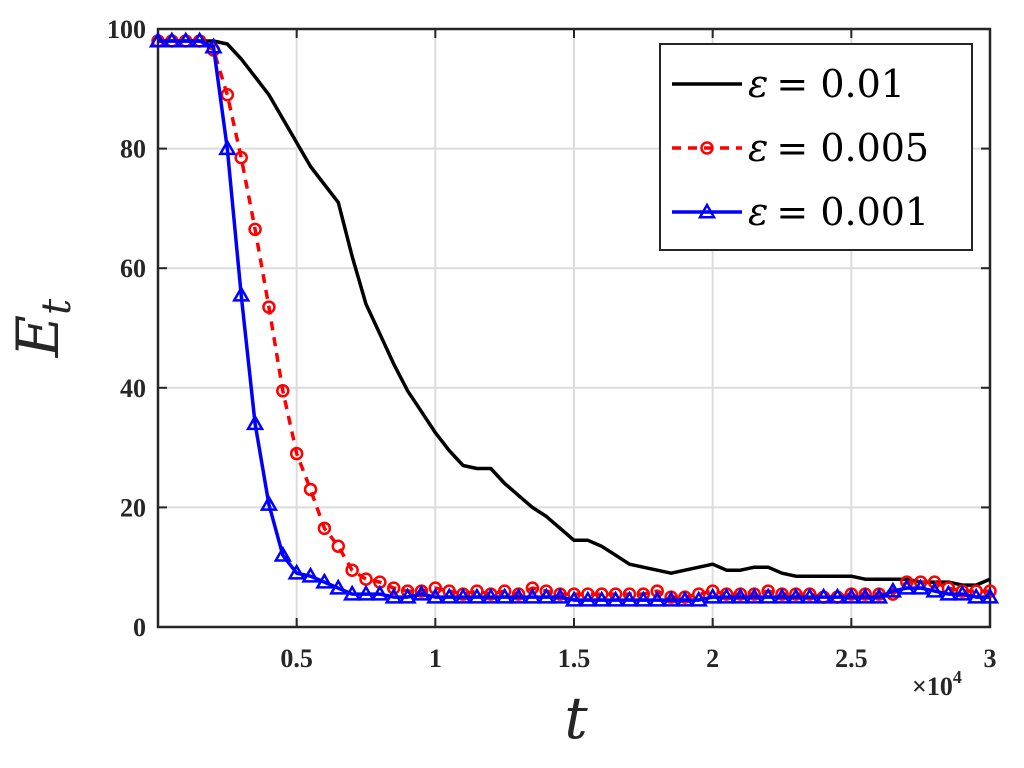  I want to click on x-axis-multiplier: ×10⁴, so click(937, 684).